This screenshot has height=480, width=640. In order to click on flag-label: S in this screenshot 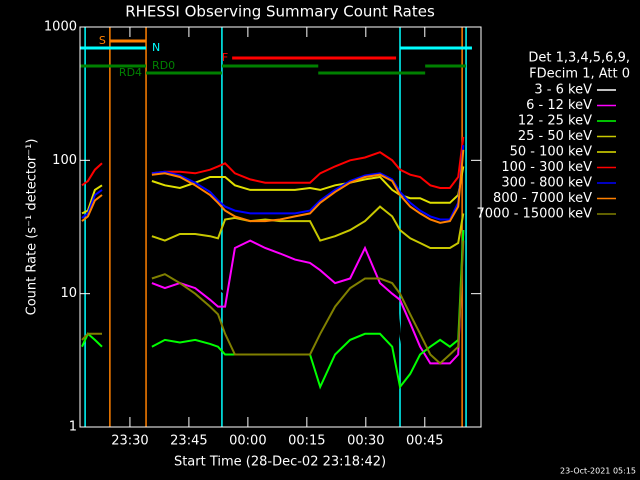, I will do `click(102, 40)`.